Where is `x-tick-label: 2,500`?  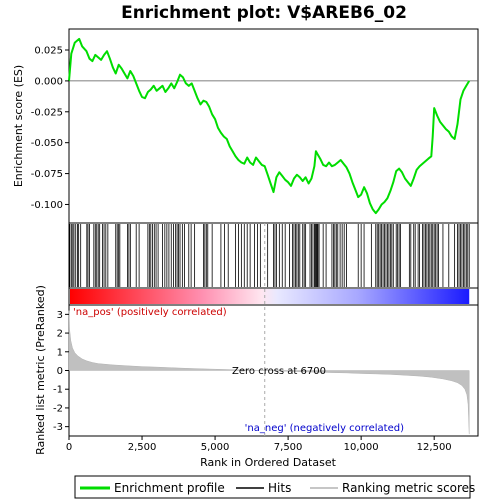 x-tick-label: 2,500 is located at coordinates (142, 447).